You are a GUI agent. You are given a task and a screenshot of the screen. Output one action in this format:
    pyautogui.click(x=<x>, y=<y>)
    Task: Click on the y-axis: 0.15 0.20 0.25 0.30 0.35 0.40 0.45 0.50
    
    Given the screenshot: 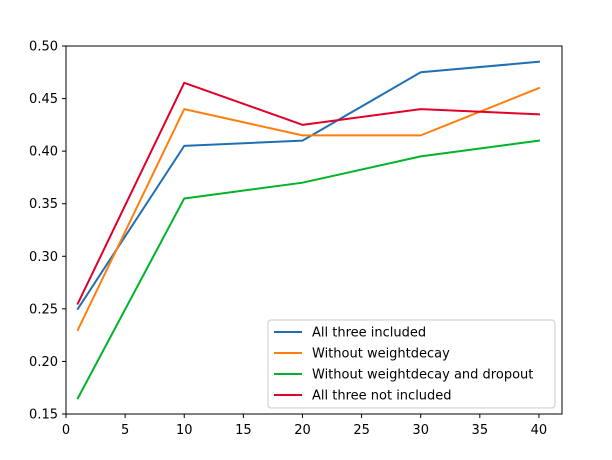 What is the action you would take?
    pyautogui.click(x=47, y=231)
    